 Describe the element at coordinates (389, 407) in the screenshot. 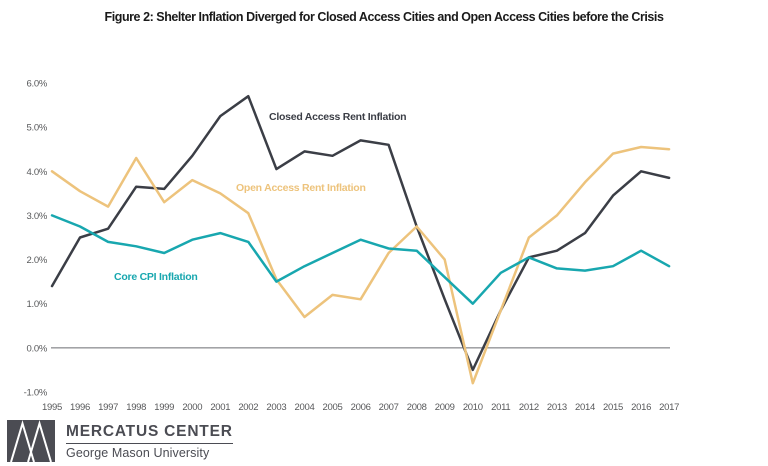

I see `x-axis-tick-label: 2007` at that location.